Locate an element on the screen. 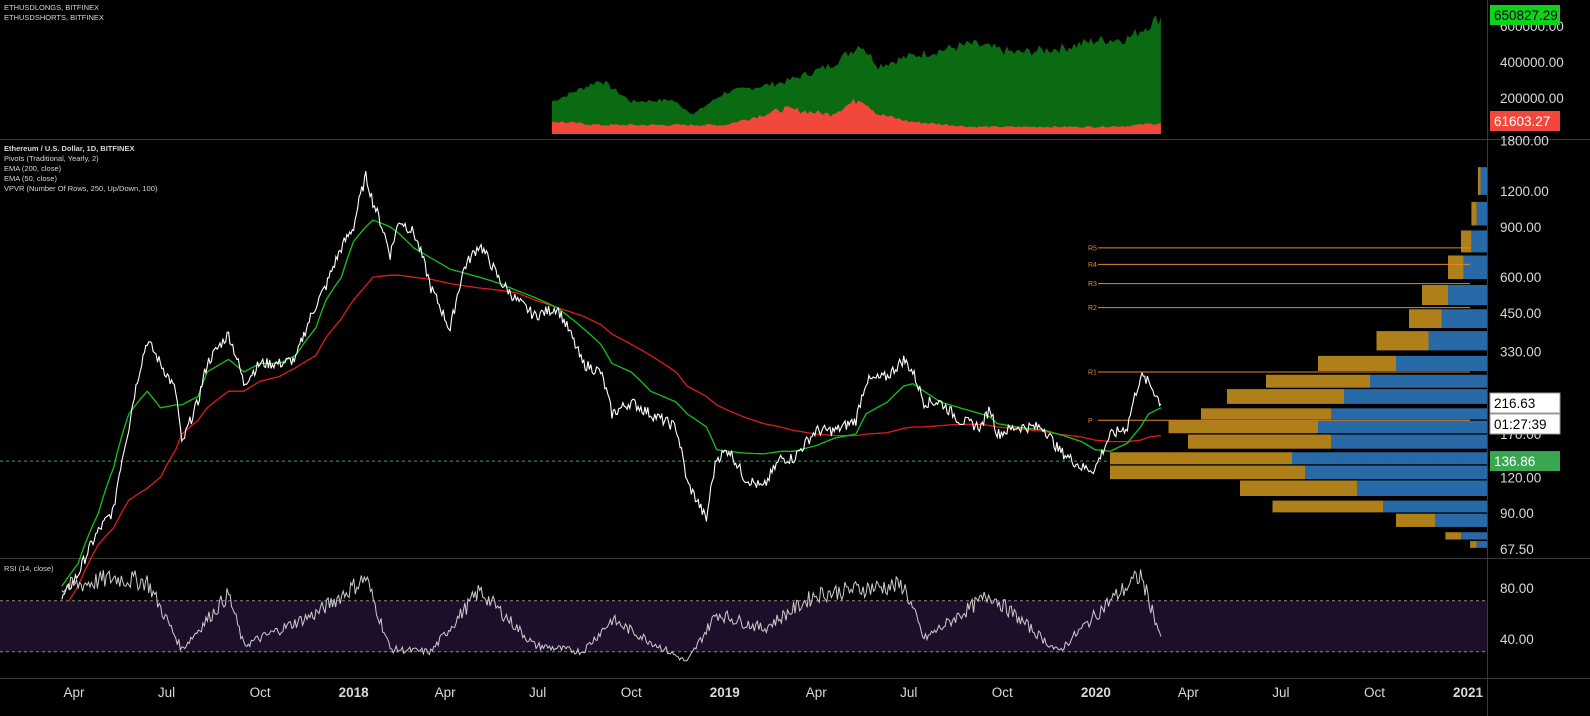 This screenshot has width=1590, height=716. legend-rsi: RSI (14, close) is located at coordinates (29, 568).